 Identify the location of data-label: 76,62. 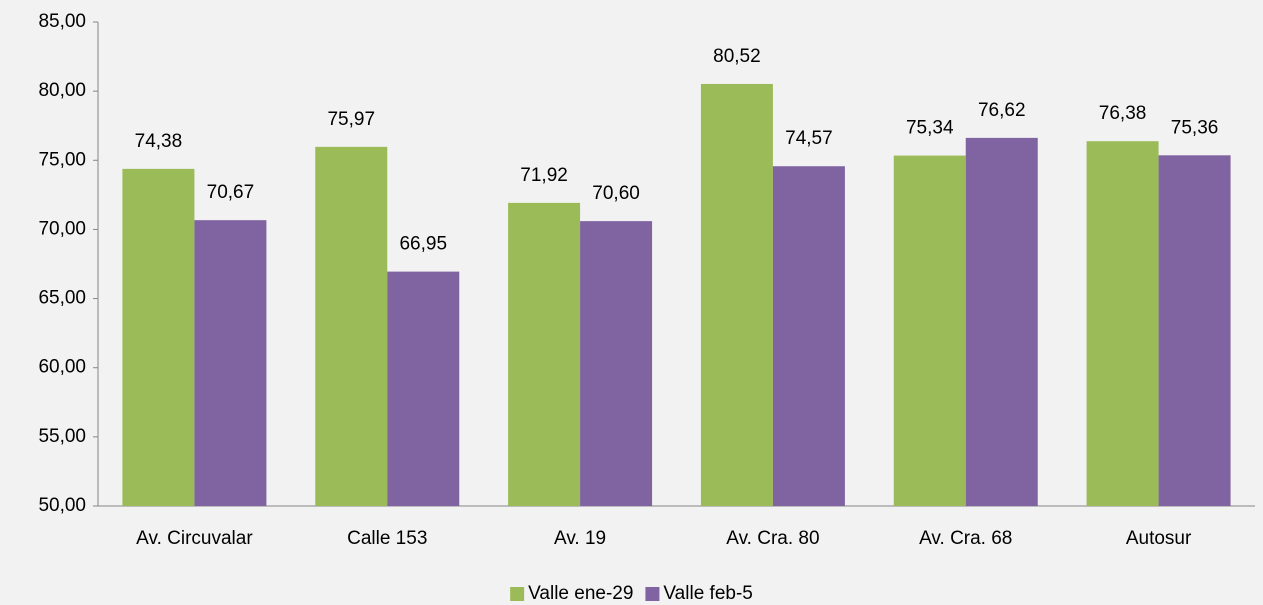
(1002, 110).